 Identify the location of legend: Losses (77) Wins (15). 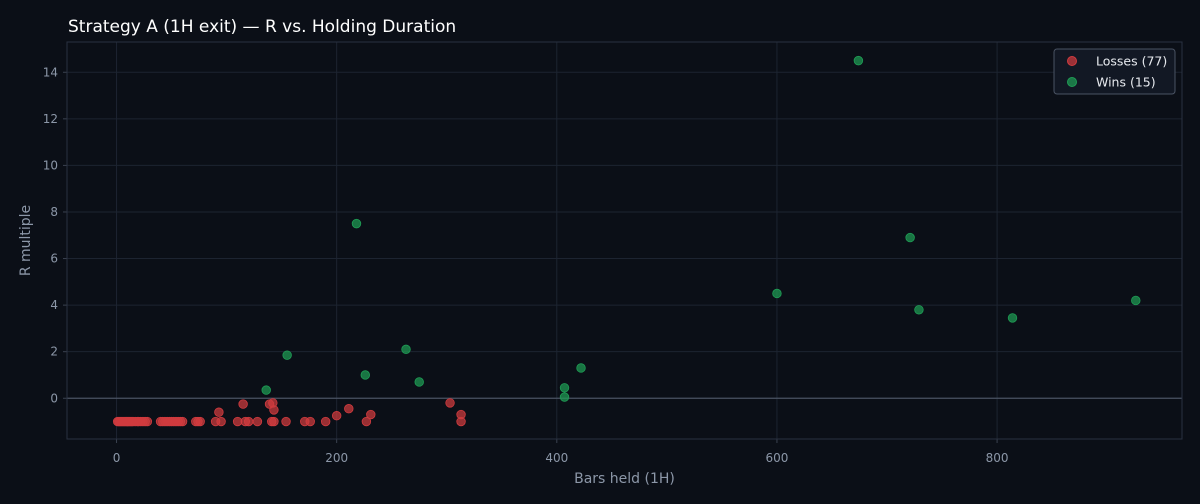
(1114, 71).